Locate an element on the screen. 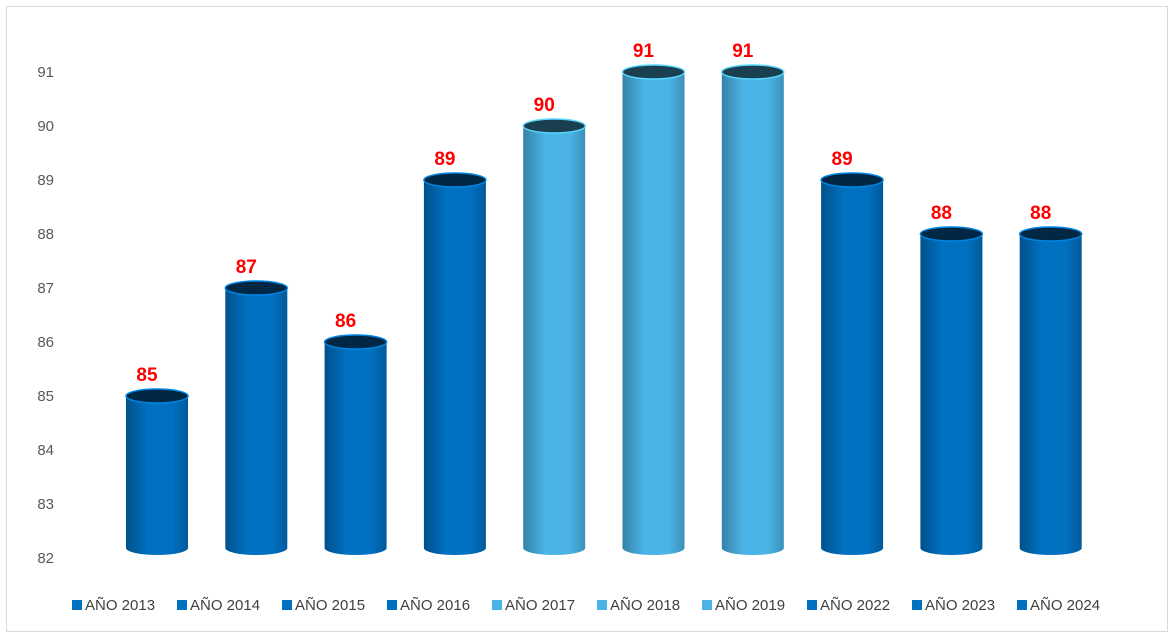  legend-item: AÑO 2015 is located at coordinates (323, 605).